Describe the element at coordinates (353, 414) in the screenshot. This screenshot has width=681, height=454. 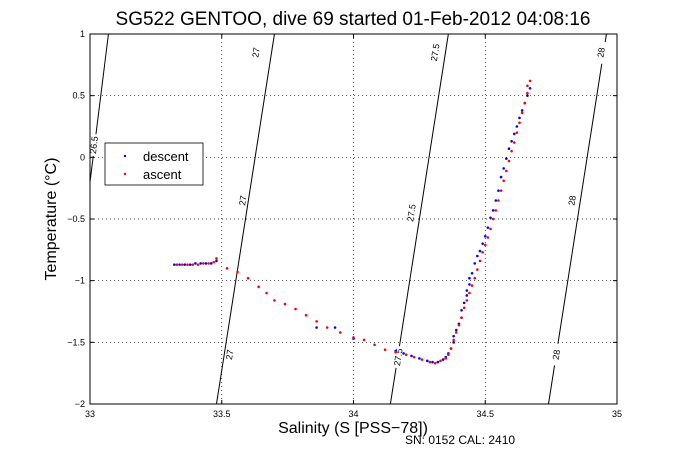
I see `x-tick-label: 34` at that location.